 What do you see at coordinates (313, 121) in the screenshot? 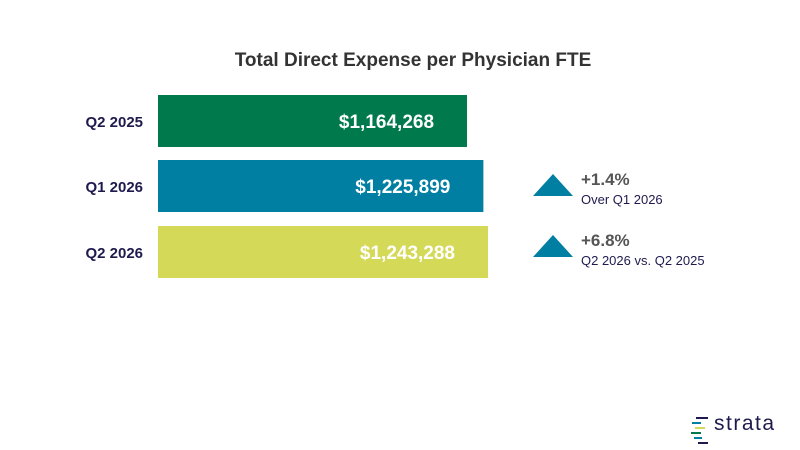
I see `bar-q2-2025` at bounding box center [313, 121].